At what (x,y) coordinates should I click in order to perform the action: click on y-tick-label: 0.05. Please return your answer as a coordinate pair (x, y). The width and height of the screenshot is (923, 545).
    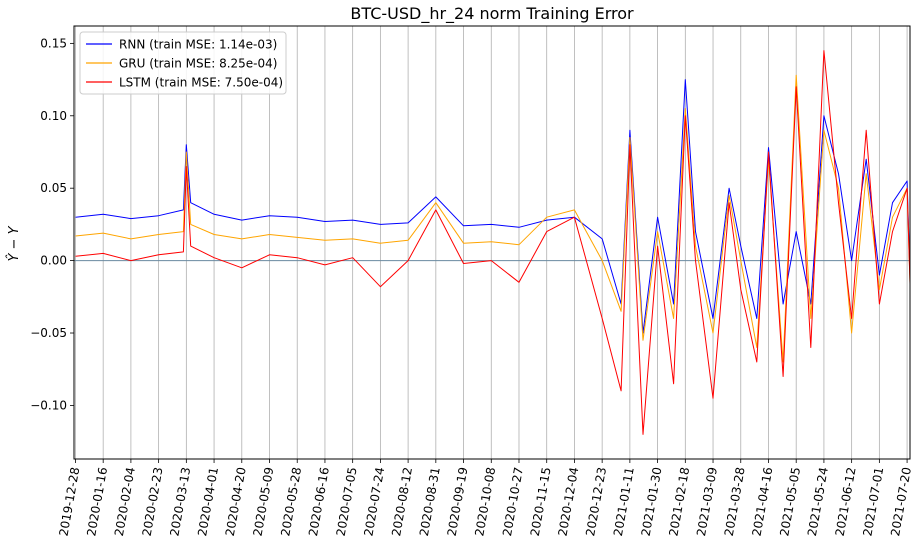
    Looking at the image, I should click on (53, 188).